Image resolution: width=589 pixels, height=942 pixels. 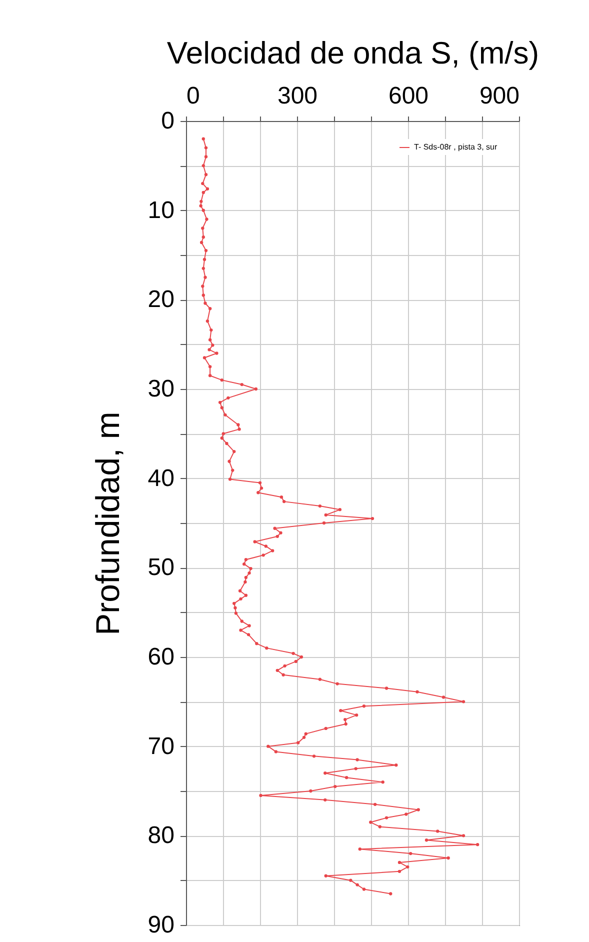 I want to click on legend-label: T- Sds-08r , pista 3, sur, so click(x=456, y=147).